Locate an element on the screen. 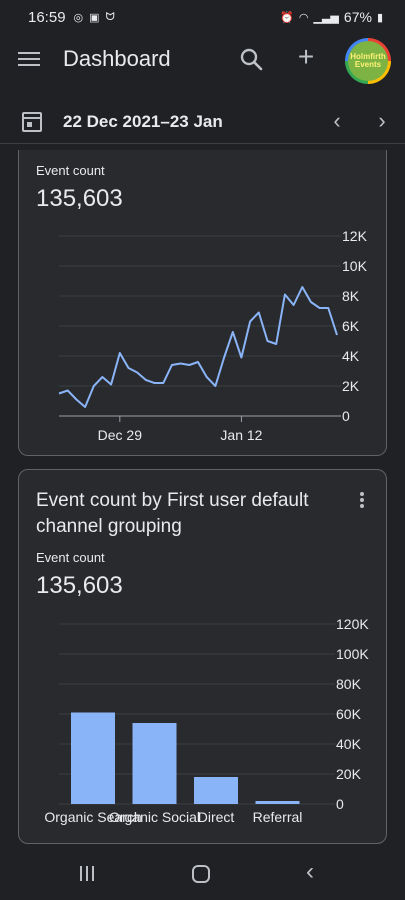 The image size is (405, 900). calendar-icon is located at coordinates (32, 122).